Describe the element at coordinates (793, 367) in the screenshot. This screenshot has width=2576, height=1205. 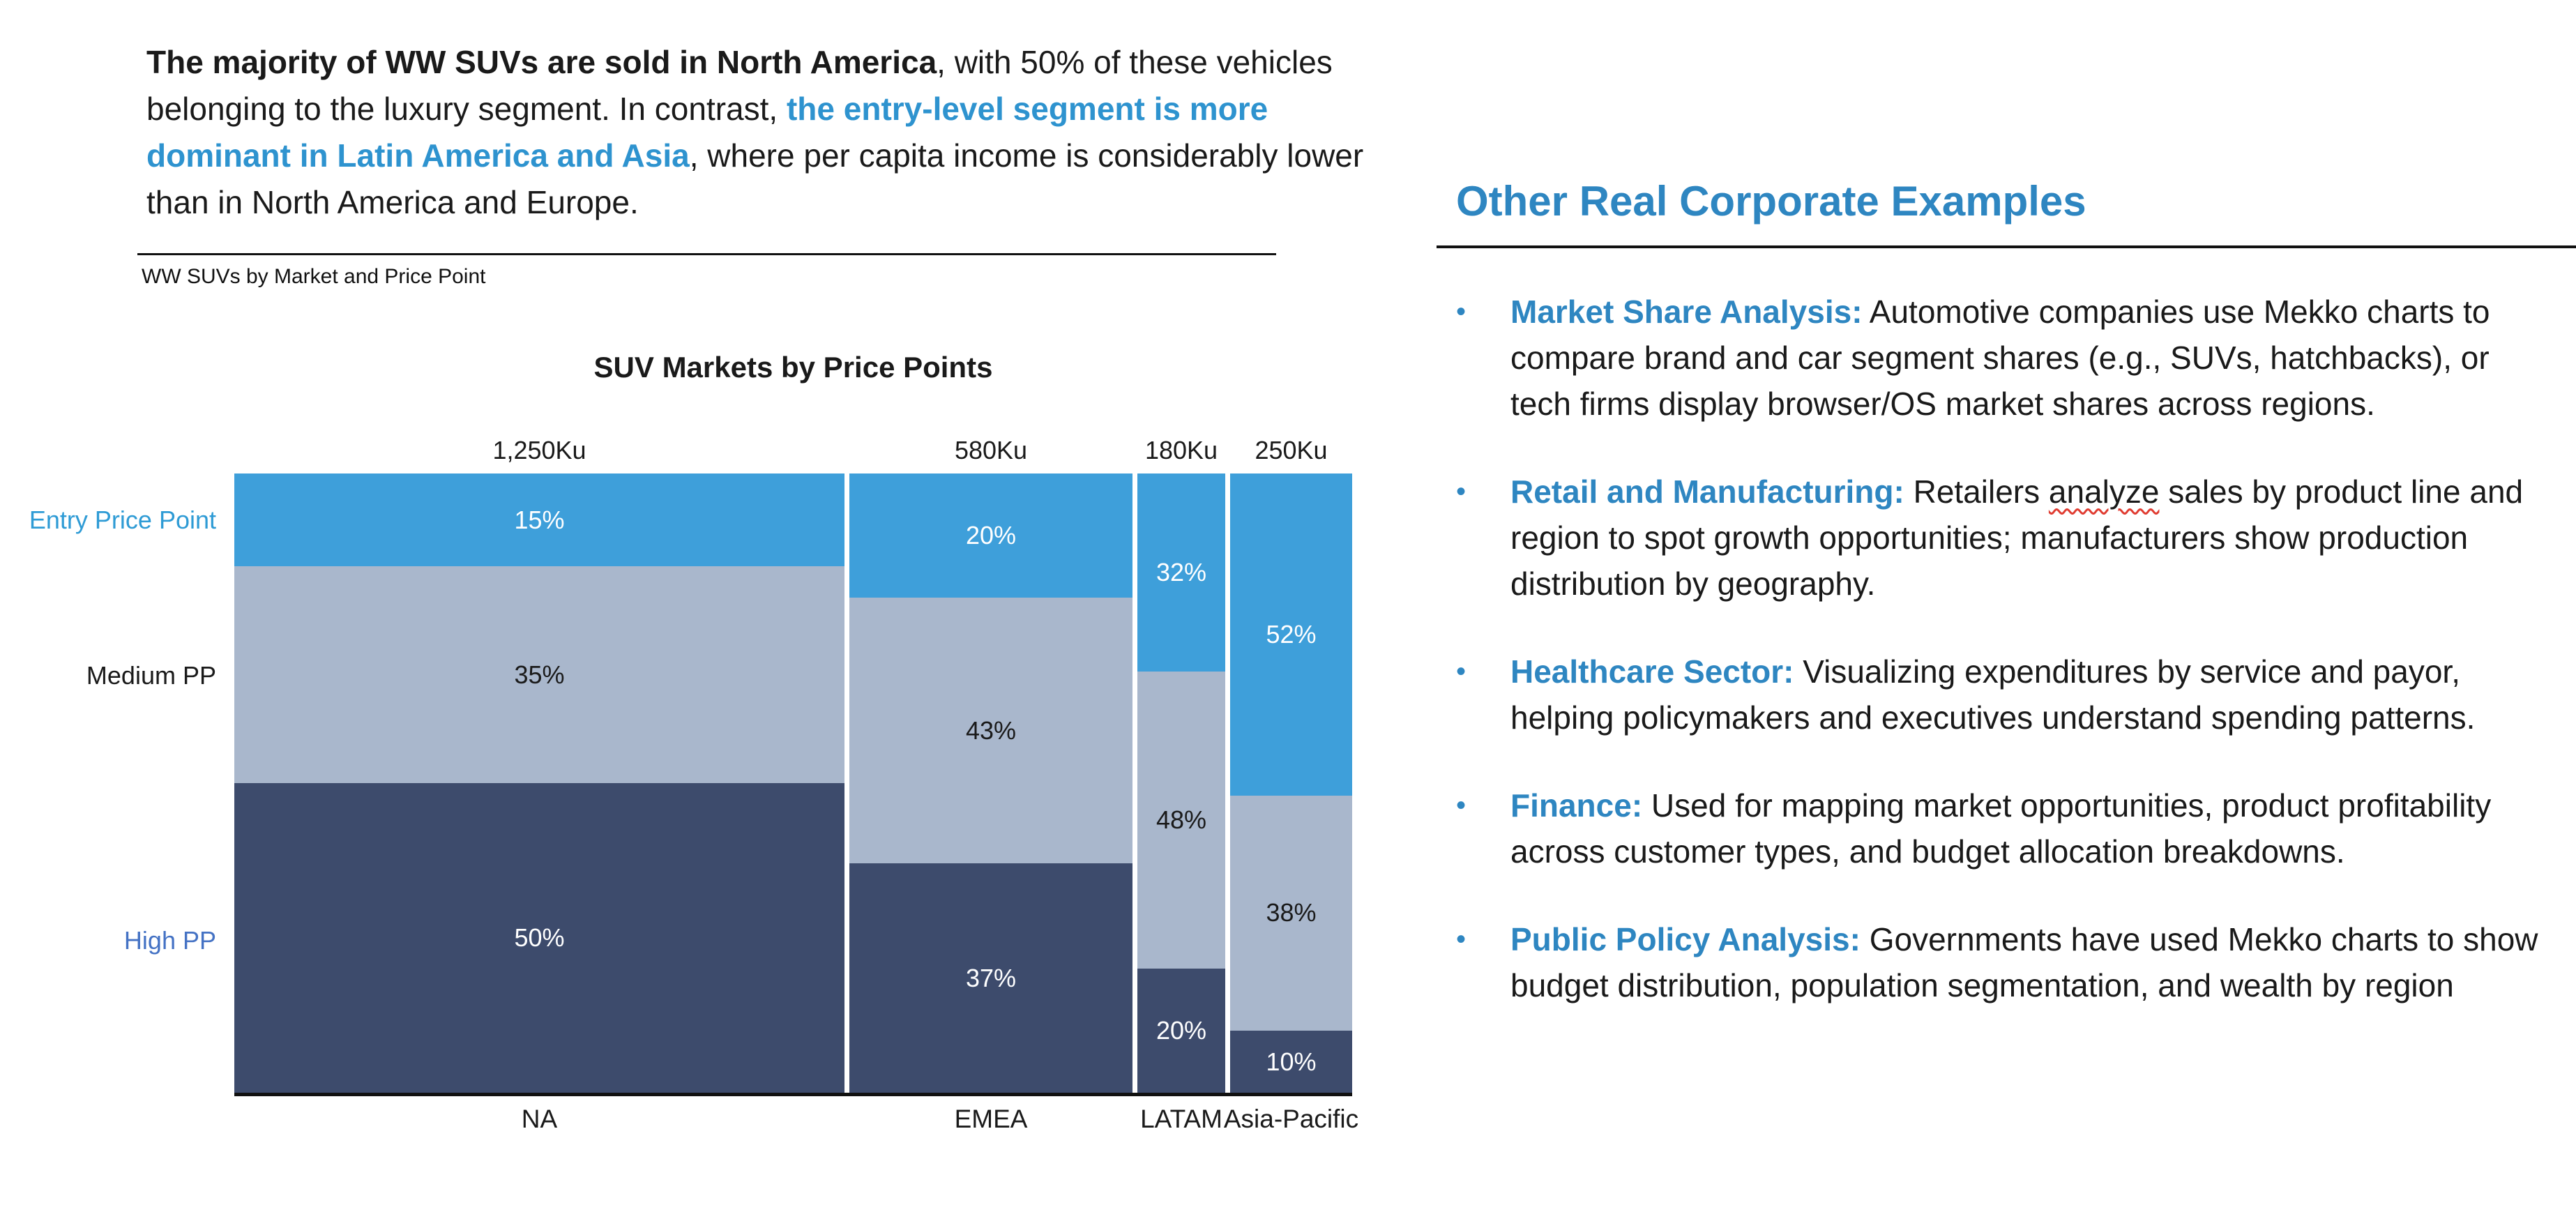
I see `chart-title: SUV Markets by Price Points` at that location.